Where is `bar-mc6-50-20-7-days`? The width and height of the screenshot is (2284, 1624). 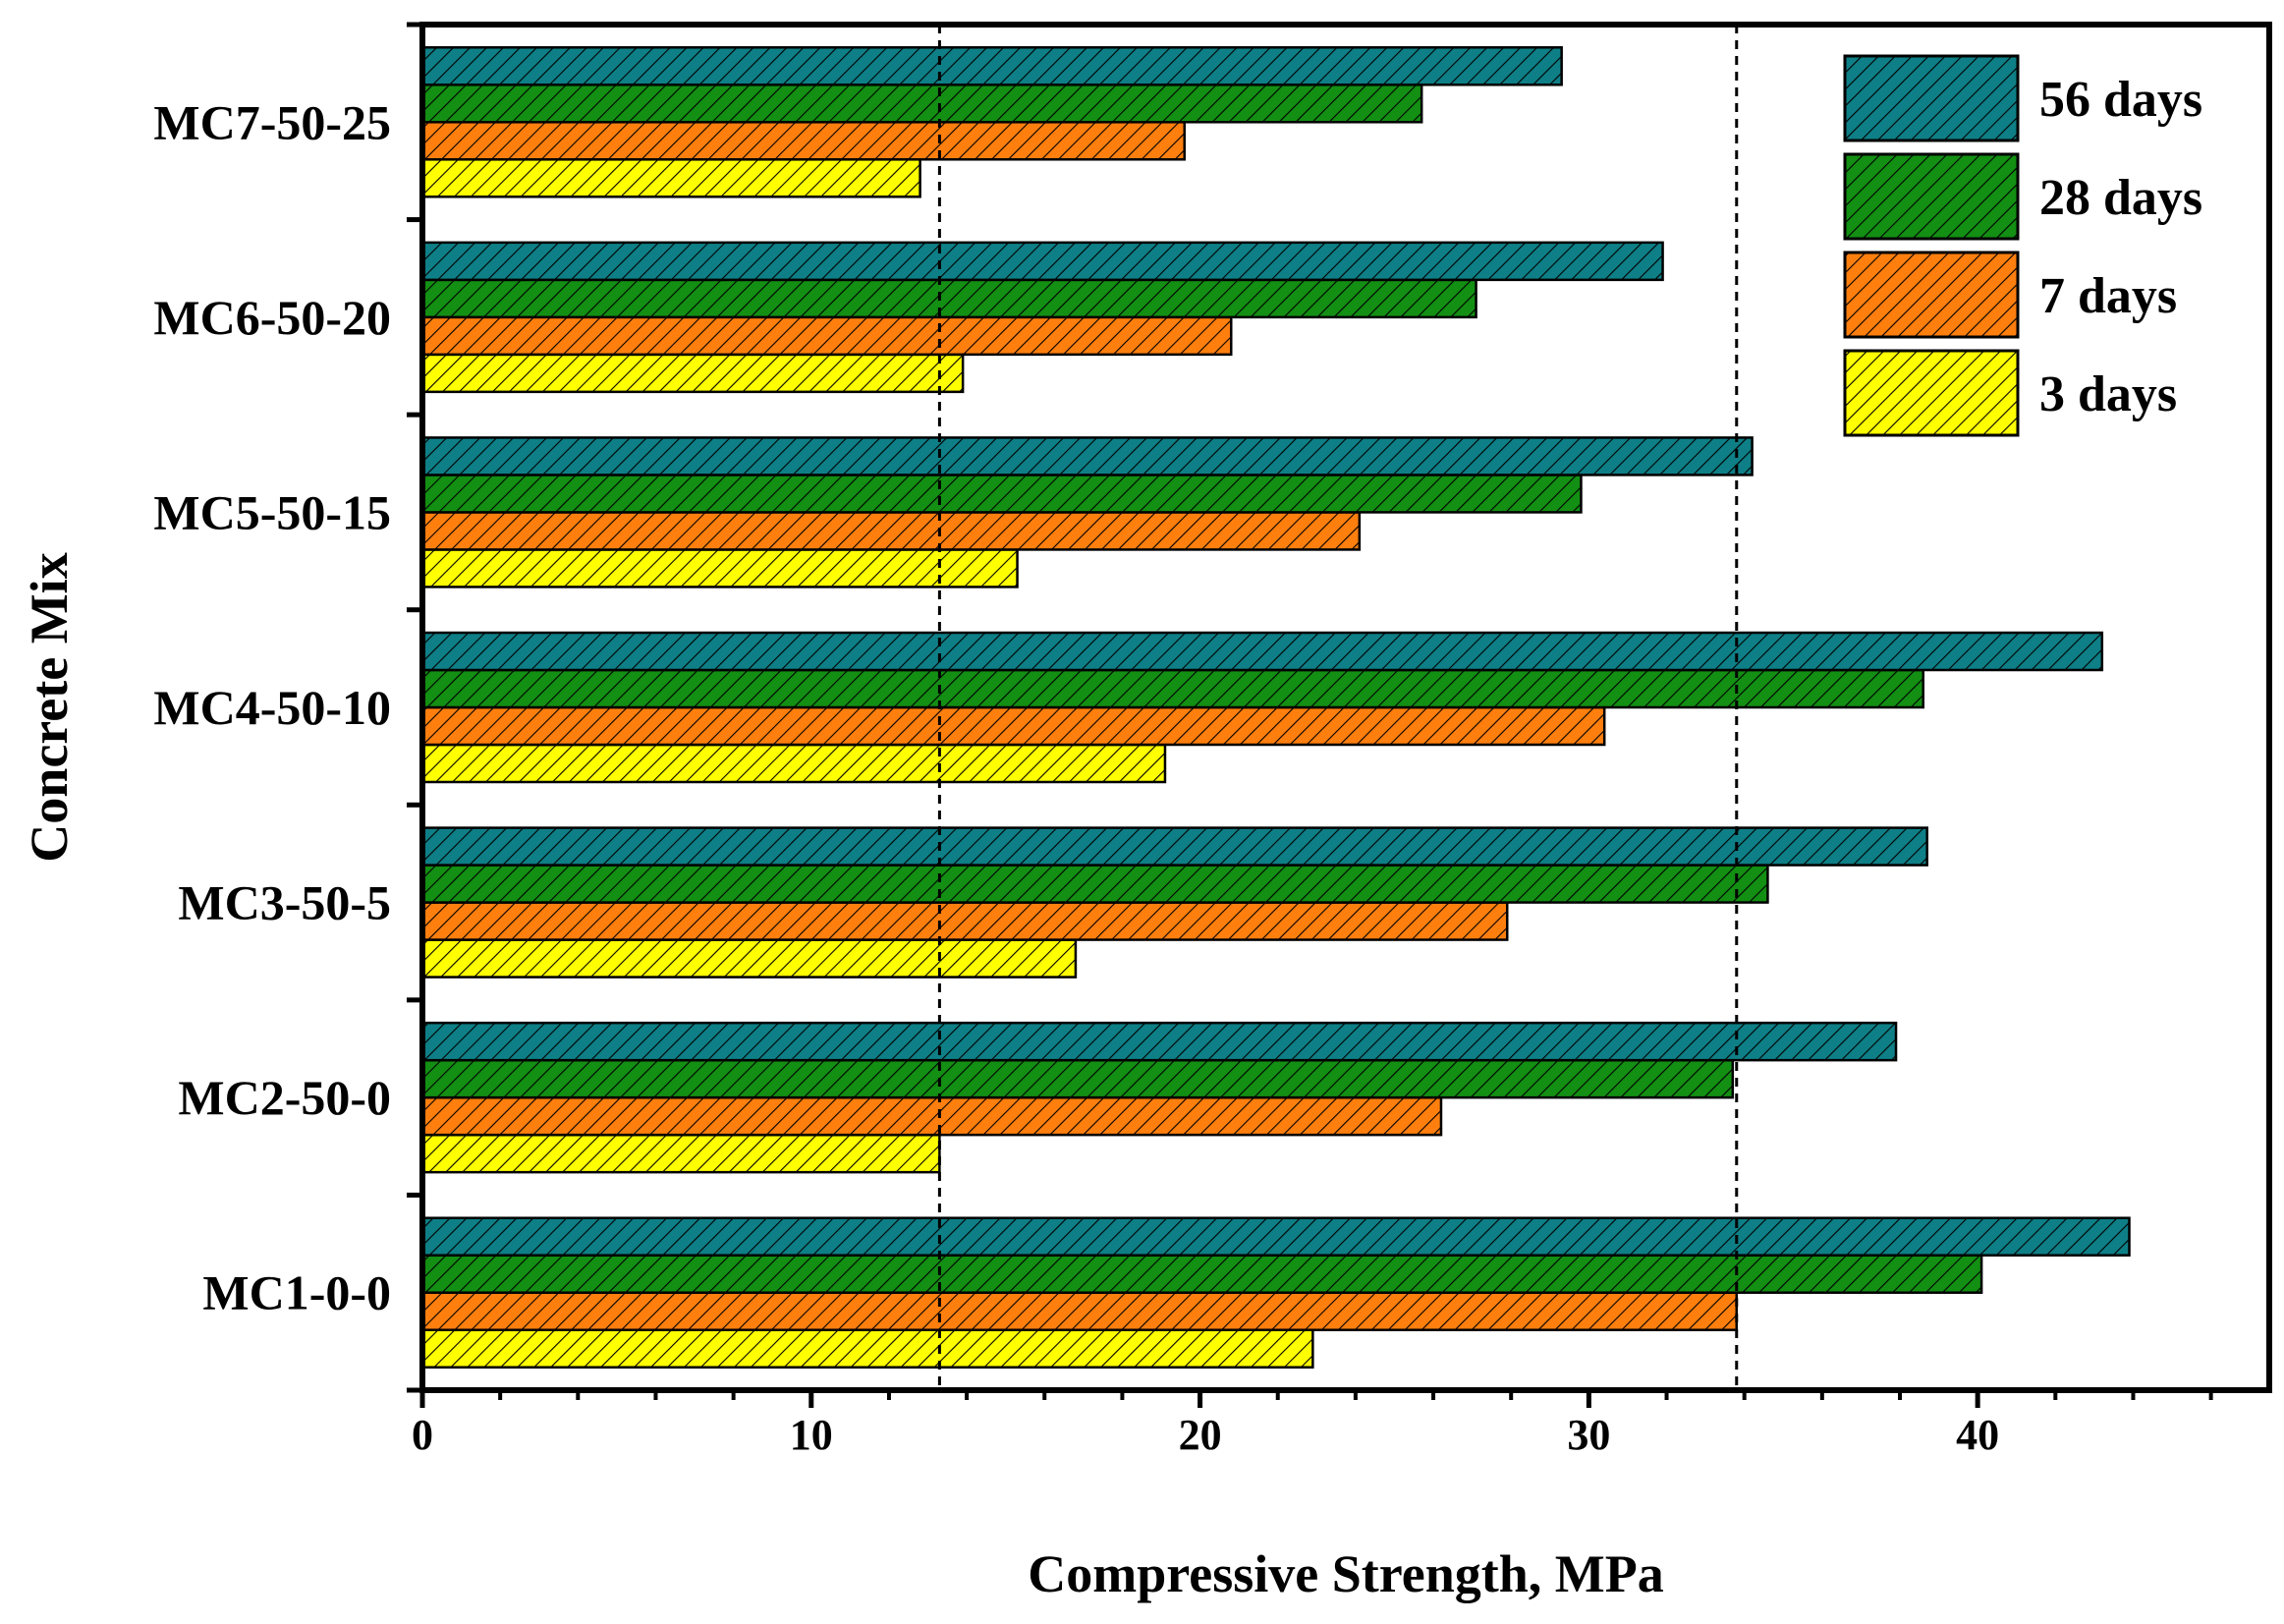
bar-mc6-50-20-7-days is located at coordinates (827, 336).